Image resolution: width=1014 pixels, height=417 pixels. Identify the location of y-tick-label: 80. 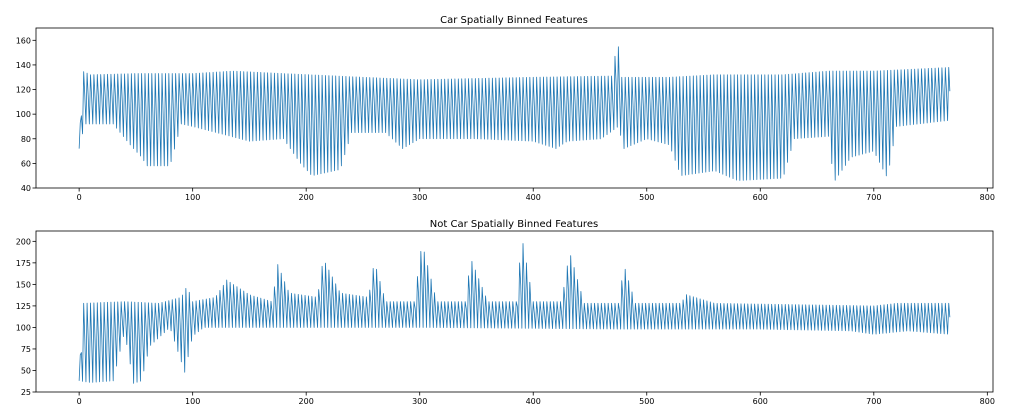
(26, 139).